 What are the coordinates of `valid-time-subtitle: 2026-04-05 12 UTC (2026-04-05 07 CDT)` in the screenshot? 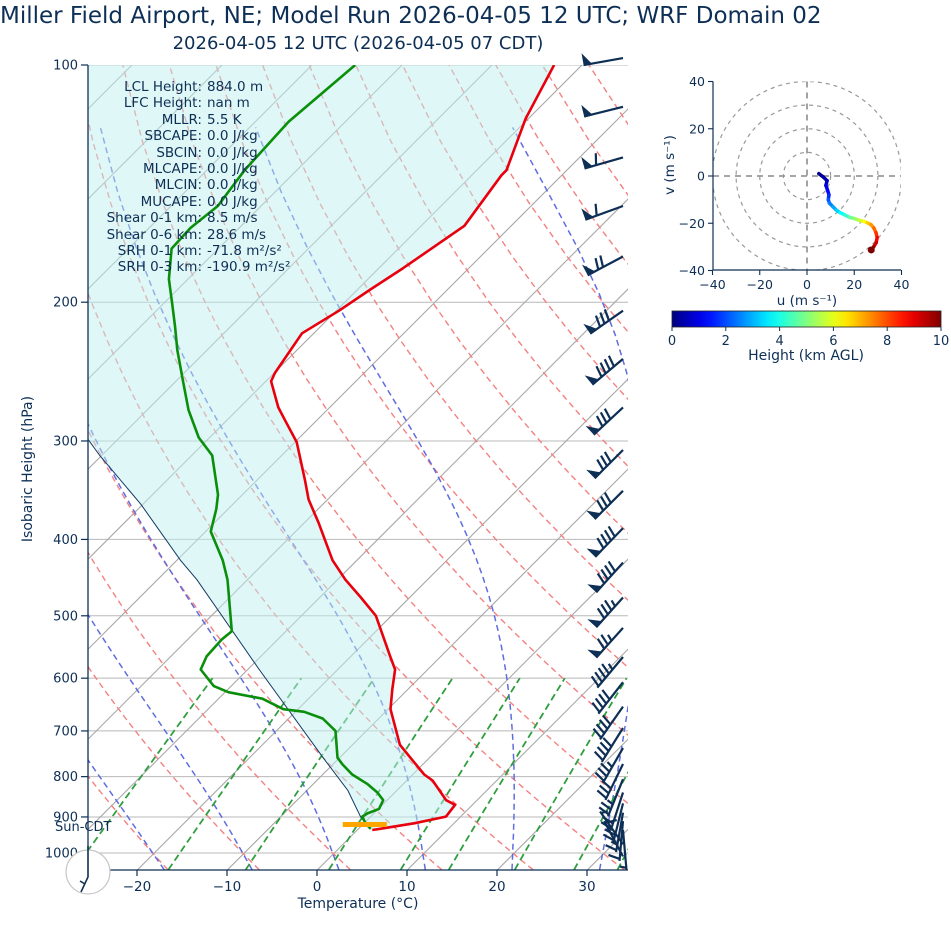 It's located at (358, 43).